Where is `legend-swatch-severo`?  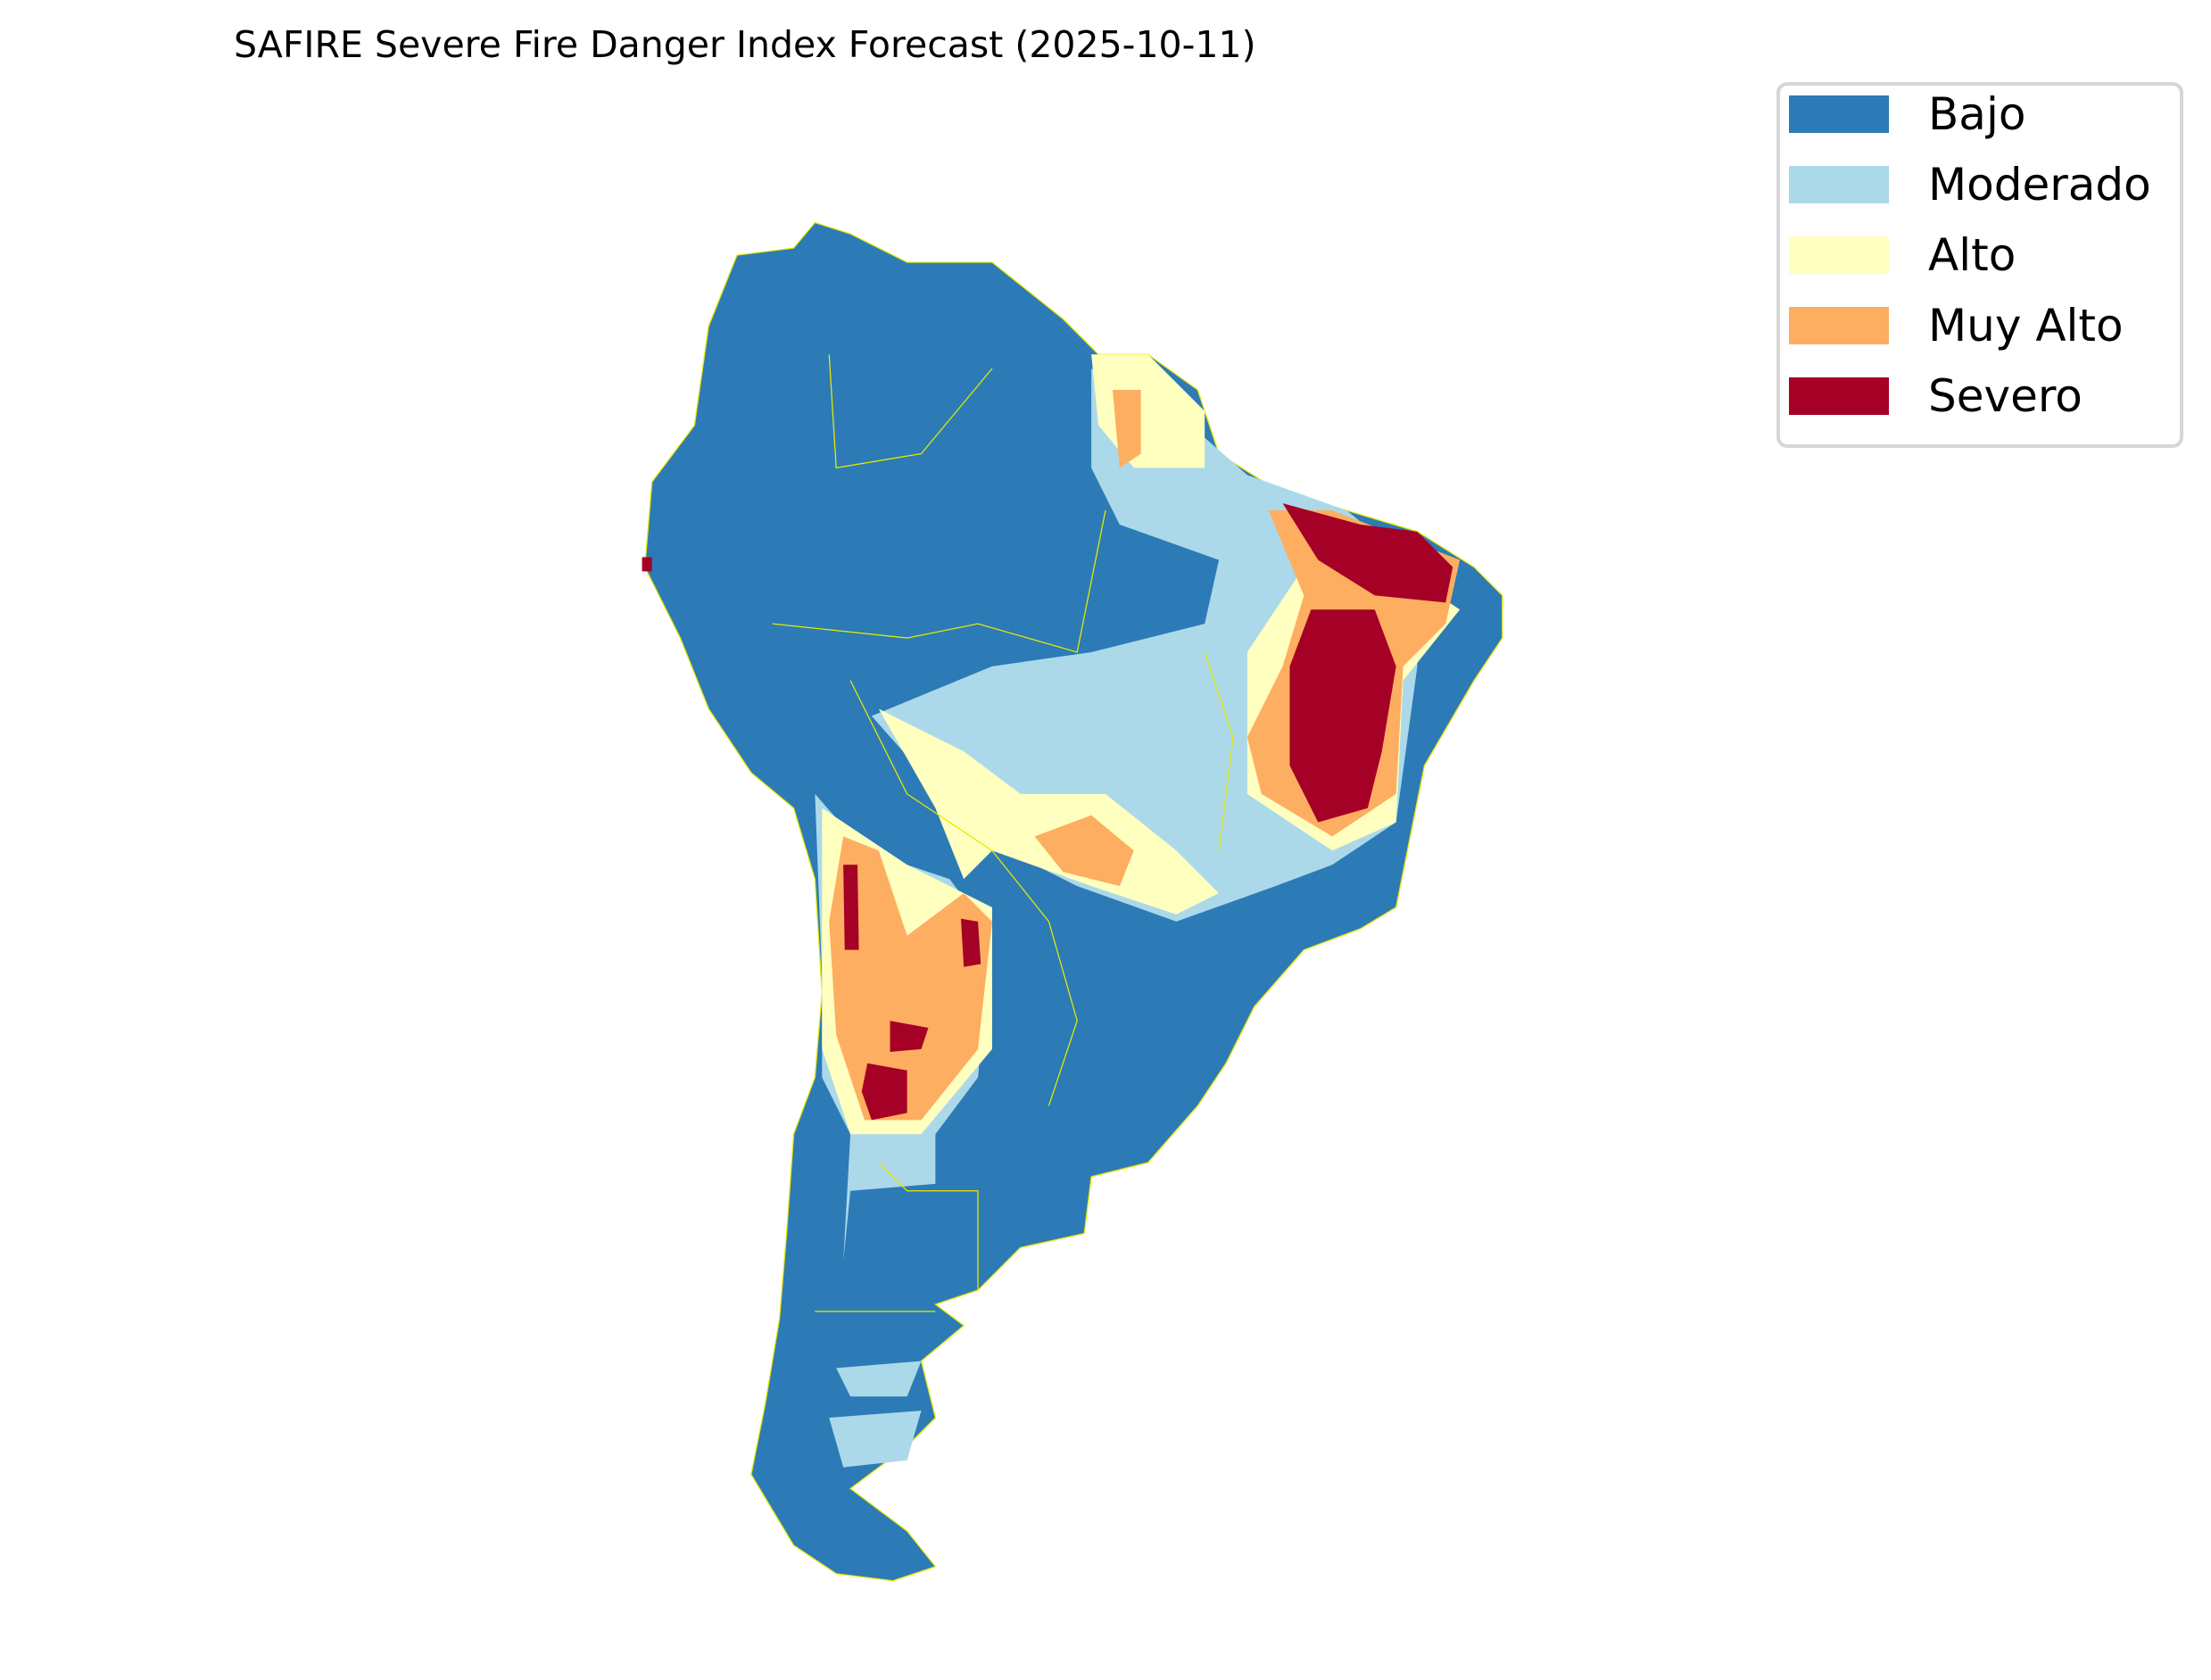
legend-swatch-severo is located at coordinates (1839, 396).